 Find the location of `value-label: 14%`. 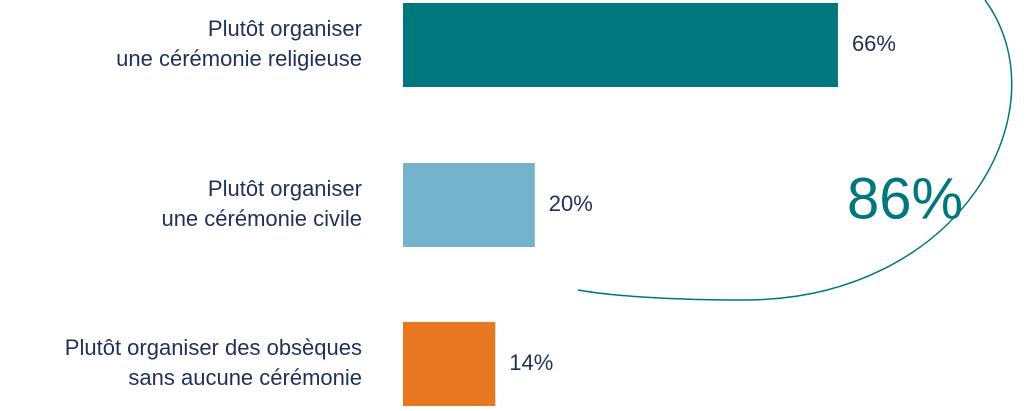

value-label: 14% is located at coordinates (531, 362).